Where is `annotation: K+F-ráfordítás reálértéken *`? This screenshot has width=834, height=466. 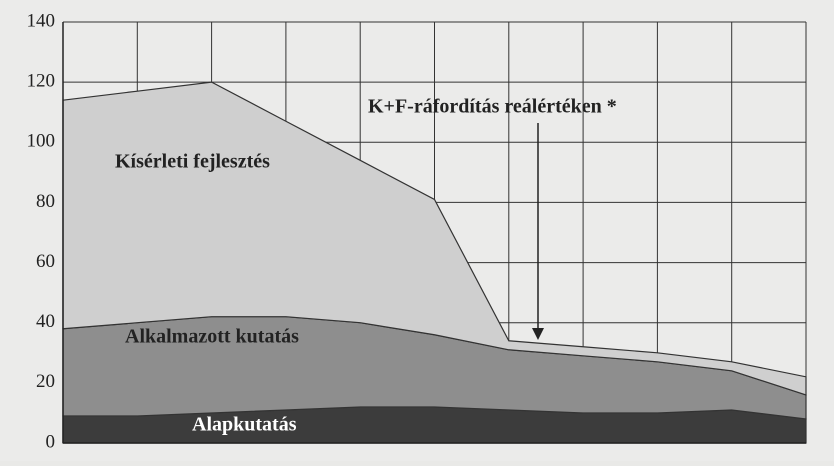
annotation: K+F-ráfordítás reálértéken * is located at coordinates (492, 107).